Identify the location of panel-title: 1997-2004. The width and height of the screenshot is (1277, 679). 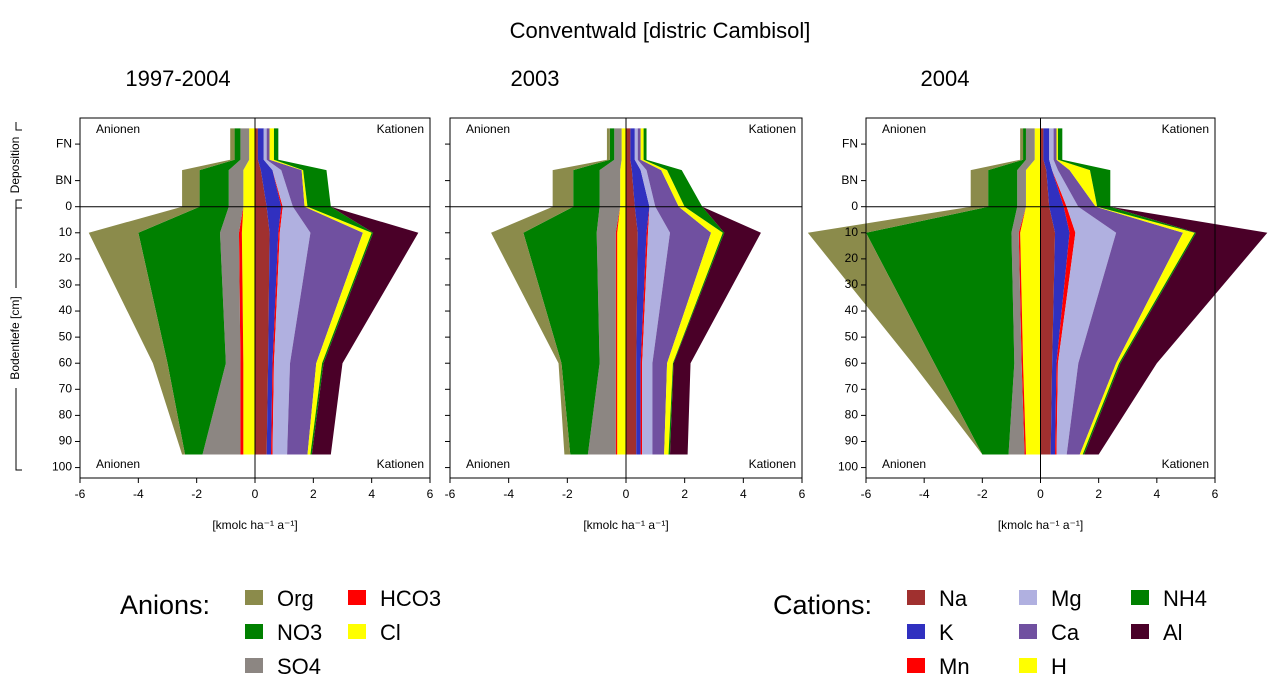
(177, 78).